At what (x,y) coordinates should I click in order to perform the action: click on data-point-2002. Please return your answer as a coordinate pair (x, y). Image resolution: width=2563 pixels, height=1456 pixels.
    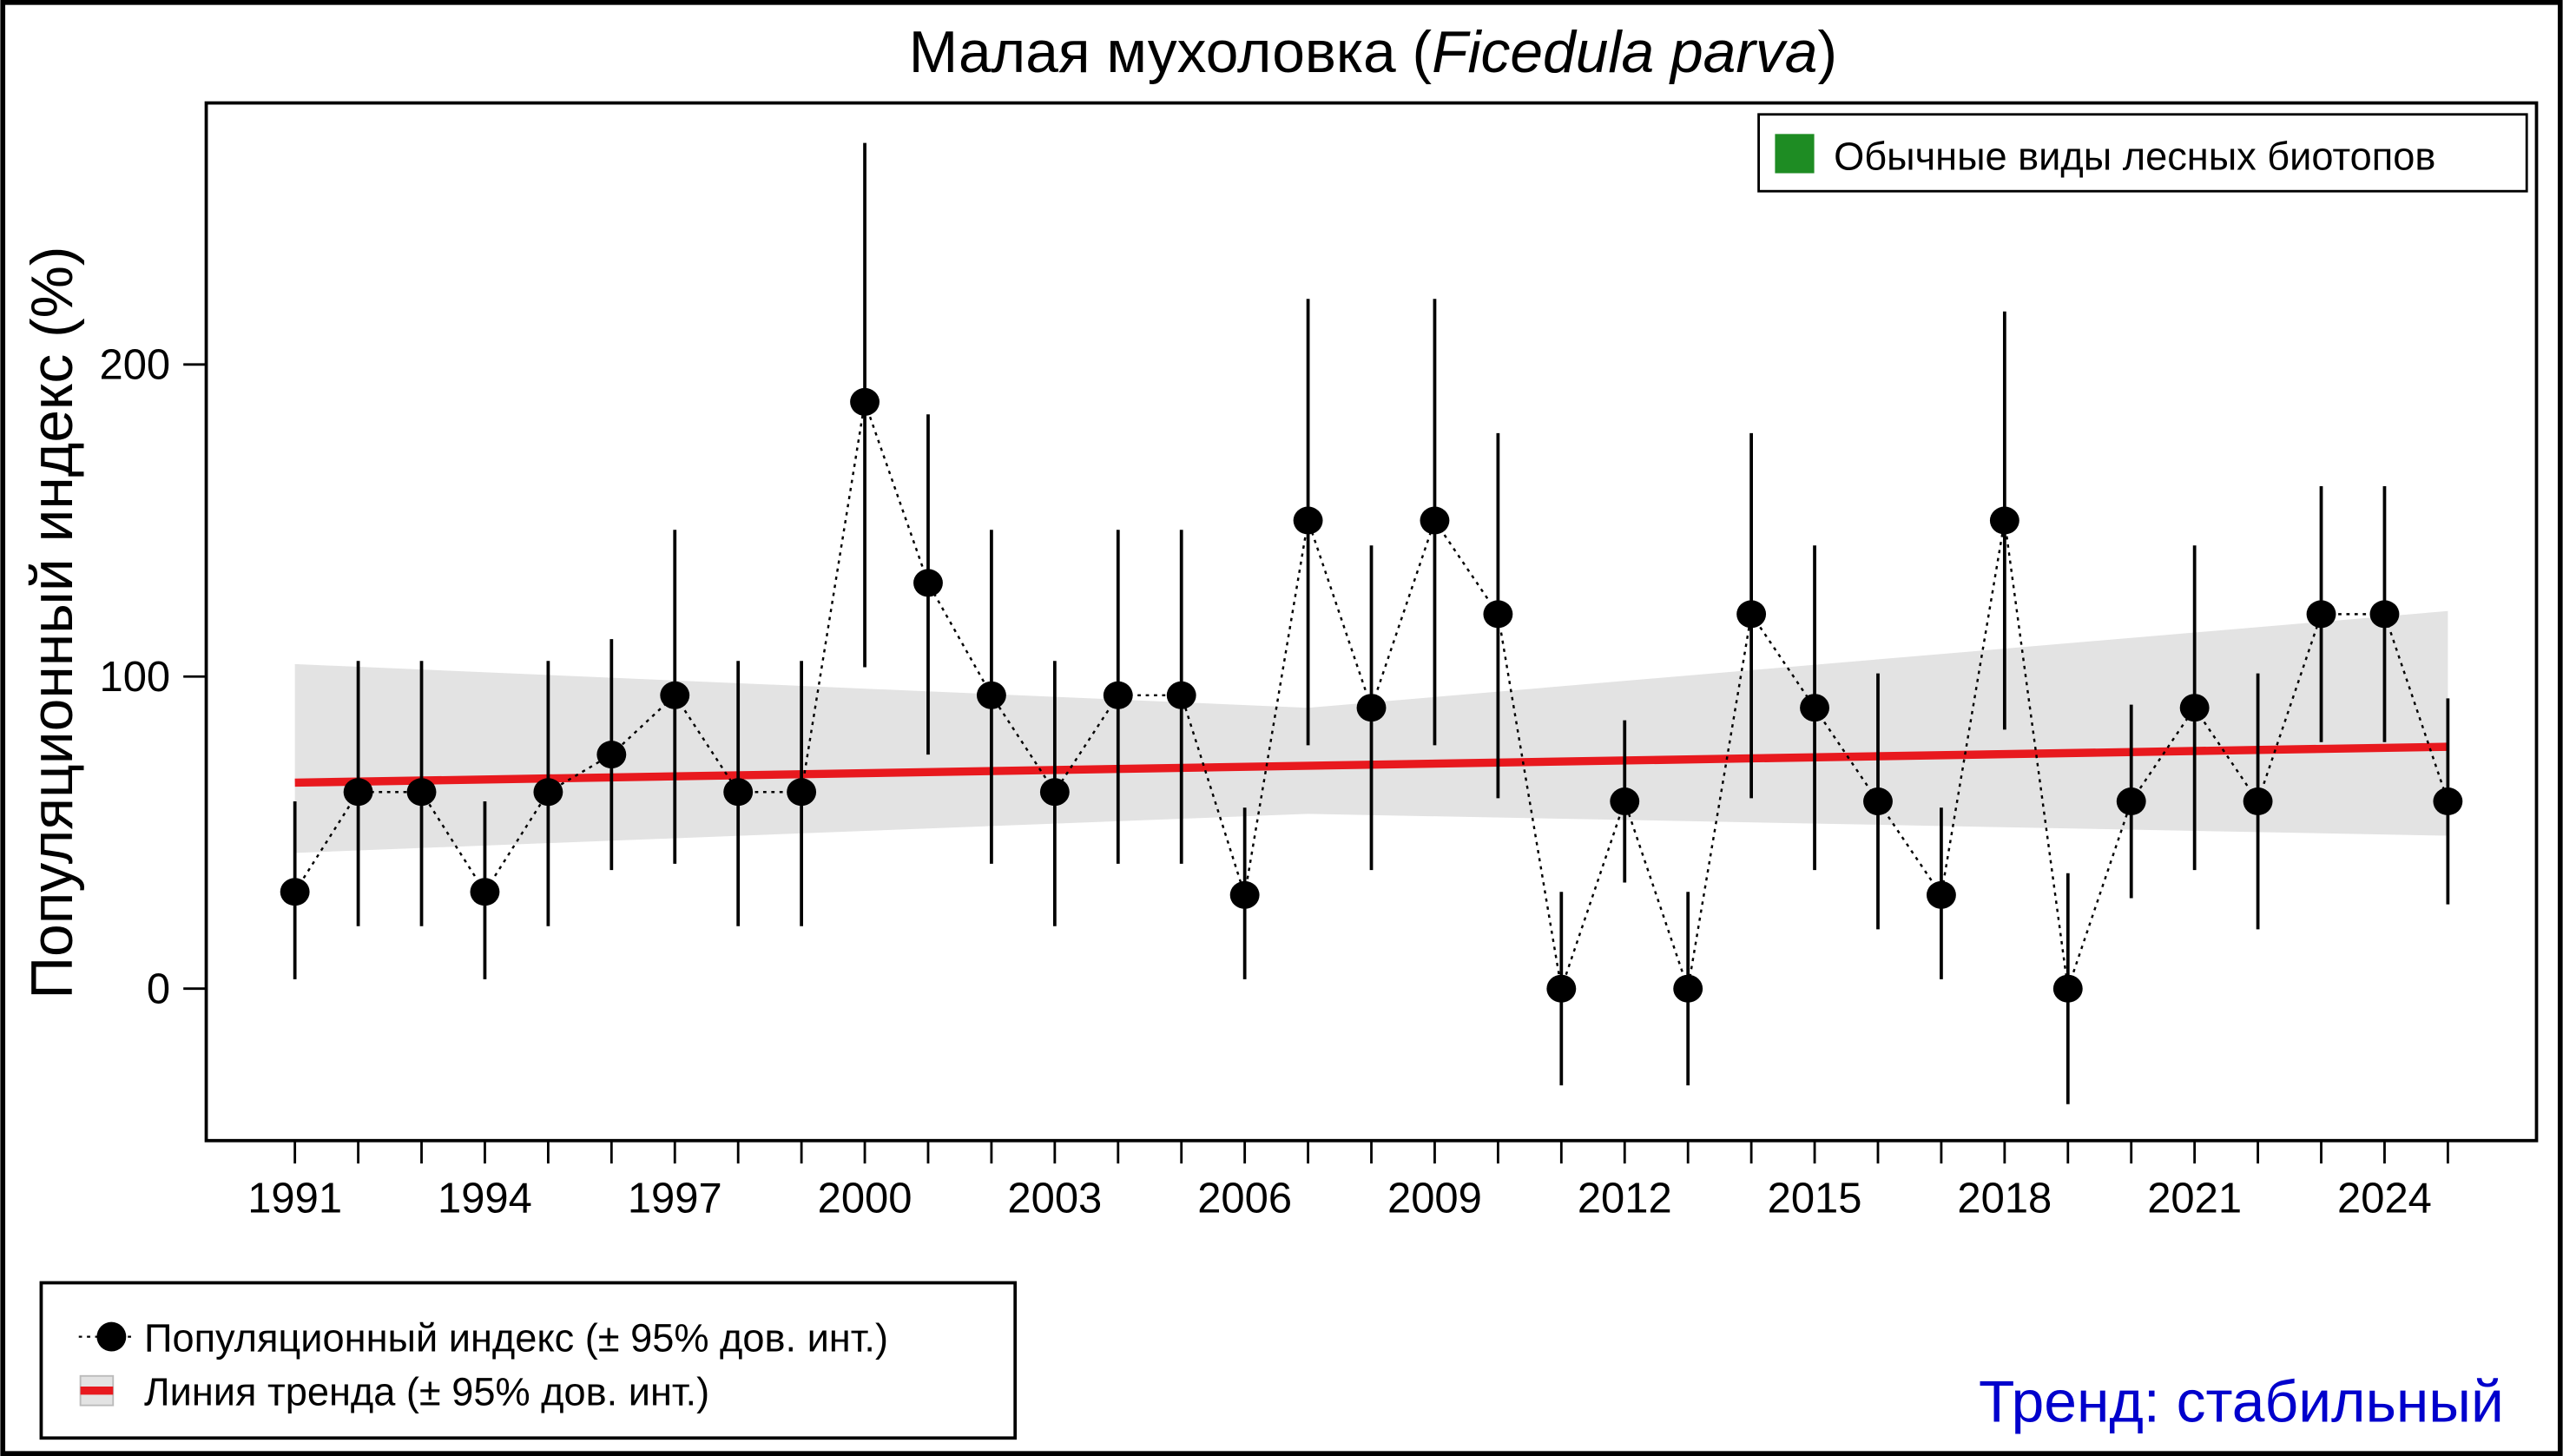
    Looking at the image, I should click on (991, 695).